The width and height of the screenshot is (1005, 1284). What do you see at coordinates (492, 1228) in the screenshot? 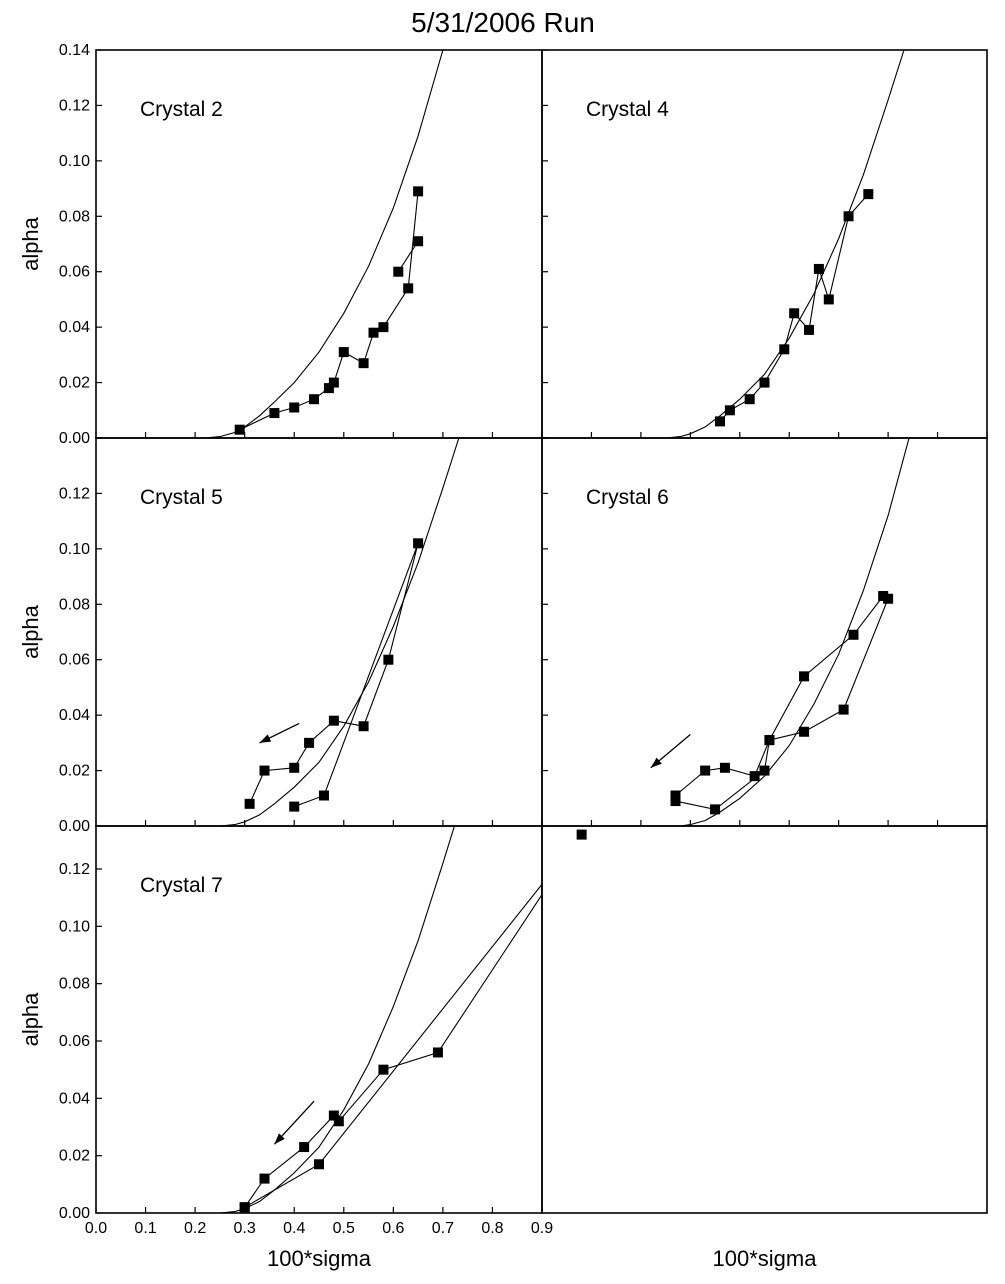
I see `x-tick-label: 0.8` at bounding box center [492, 1228].